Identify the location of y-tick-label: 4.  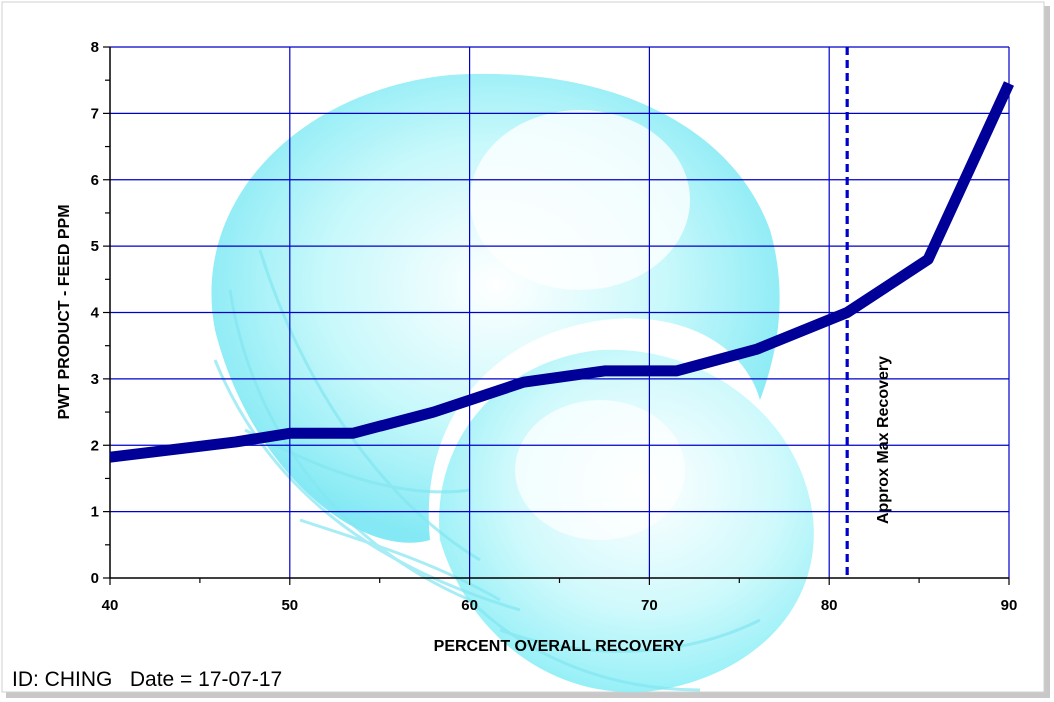
(95, 313).